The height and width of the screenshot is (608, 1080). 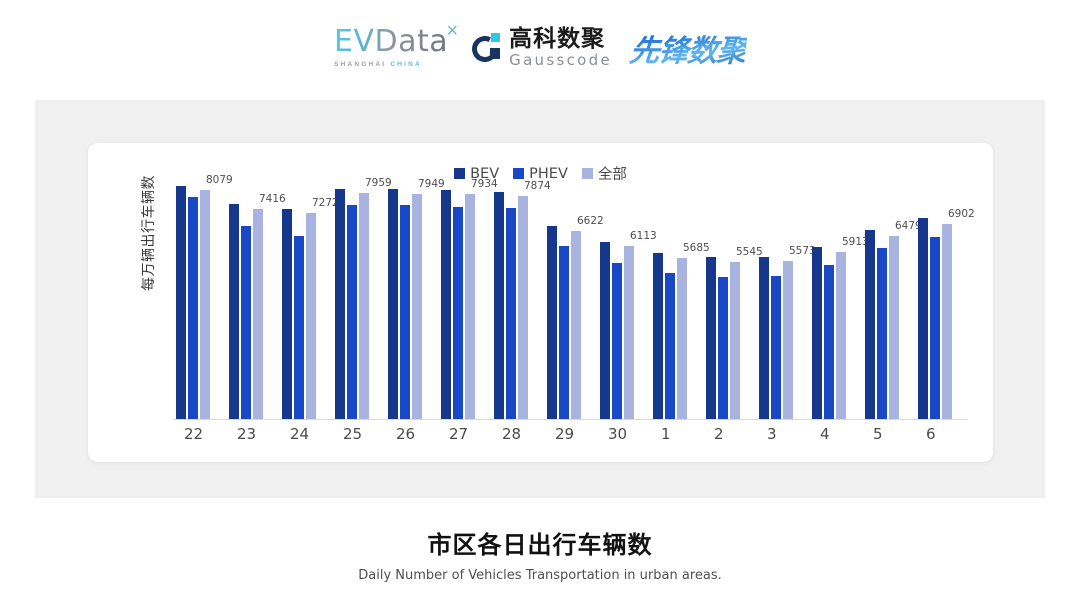 I want to click on bar-group: 7934, so click(x=468, y=299).